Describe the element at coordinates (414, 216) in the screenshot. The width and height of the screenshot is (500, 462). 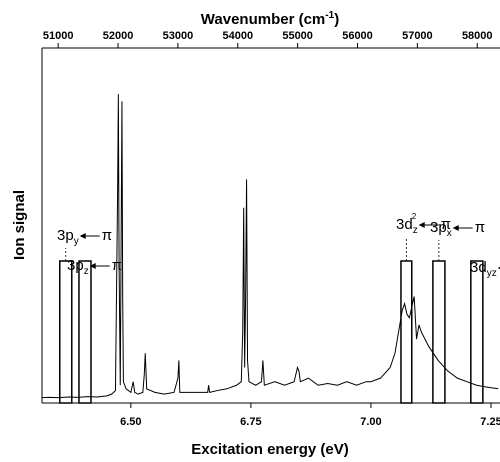
I see `annotation-sup: 2` at that location.